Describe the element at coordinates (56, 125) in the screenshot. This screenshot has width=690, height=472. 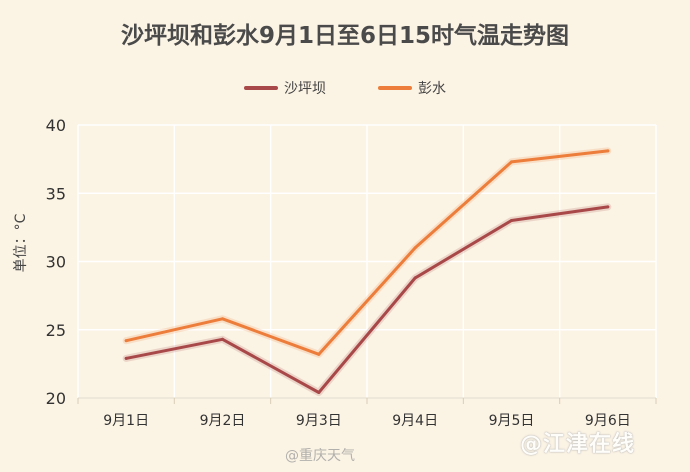
I see `y-tick-label: 40` at that location.